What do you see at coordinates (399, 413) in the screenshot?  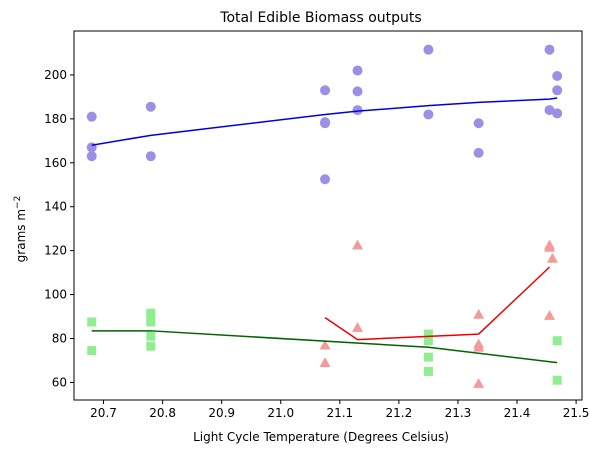 I see `x-tick-label: 21.2` at bounding box center [399, 413].